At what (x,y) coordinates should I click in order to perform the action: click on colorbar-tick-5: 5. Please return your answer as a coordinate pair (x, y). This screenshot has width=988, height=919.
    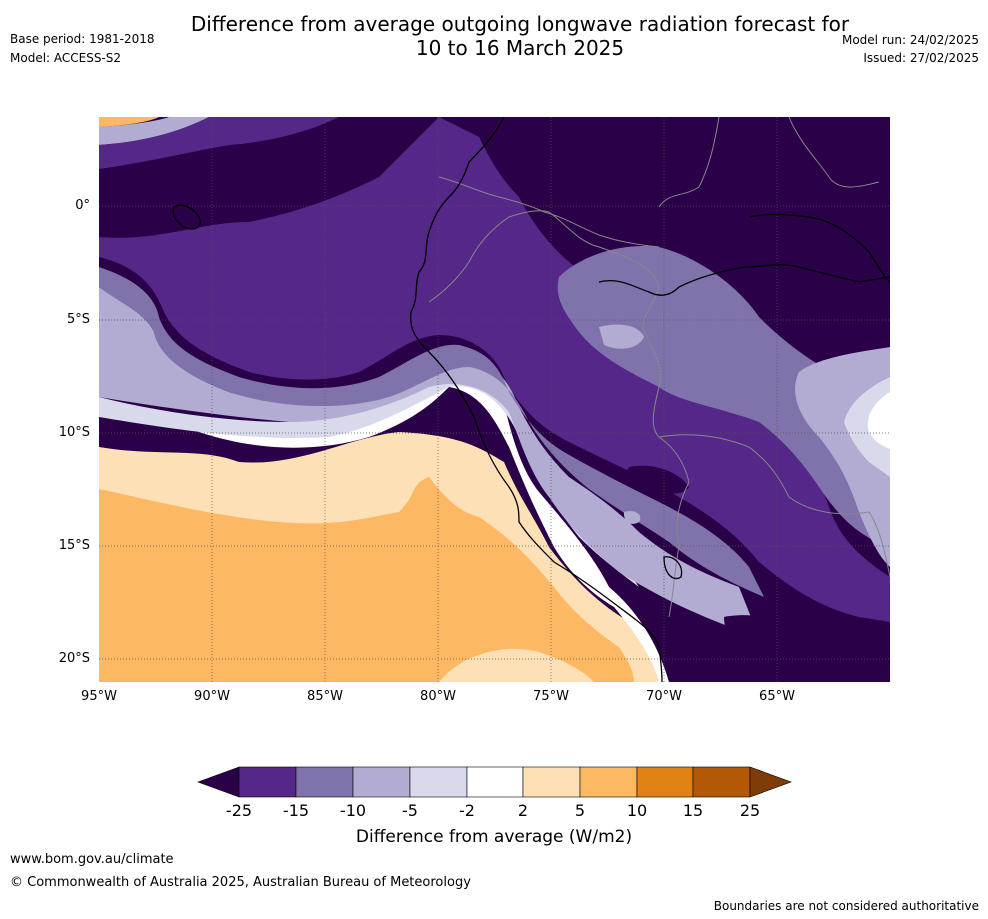
    Looking at the image, I should click on (580, 810).